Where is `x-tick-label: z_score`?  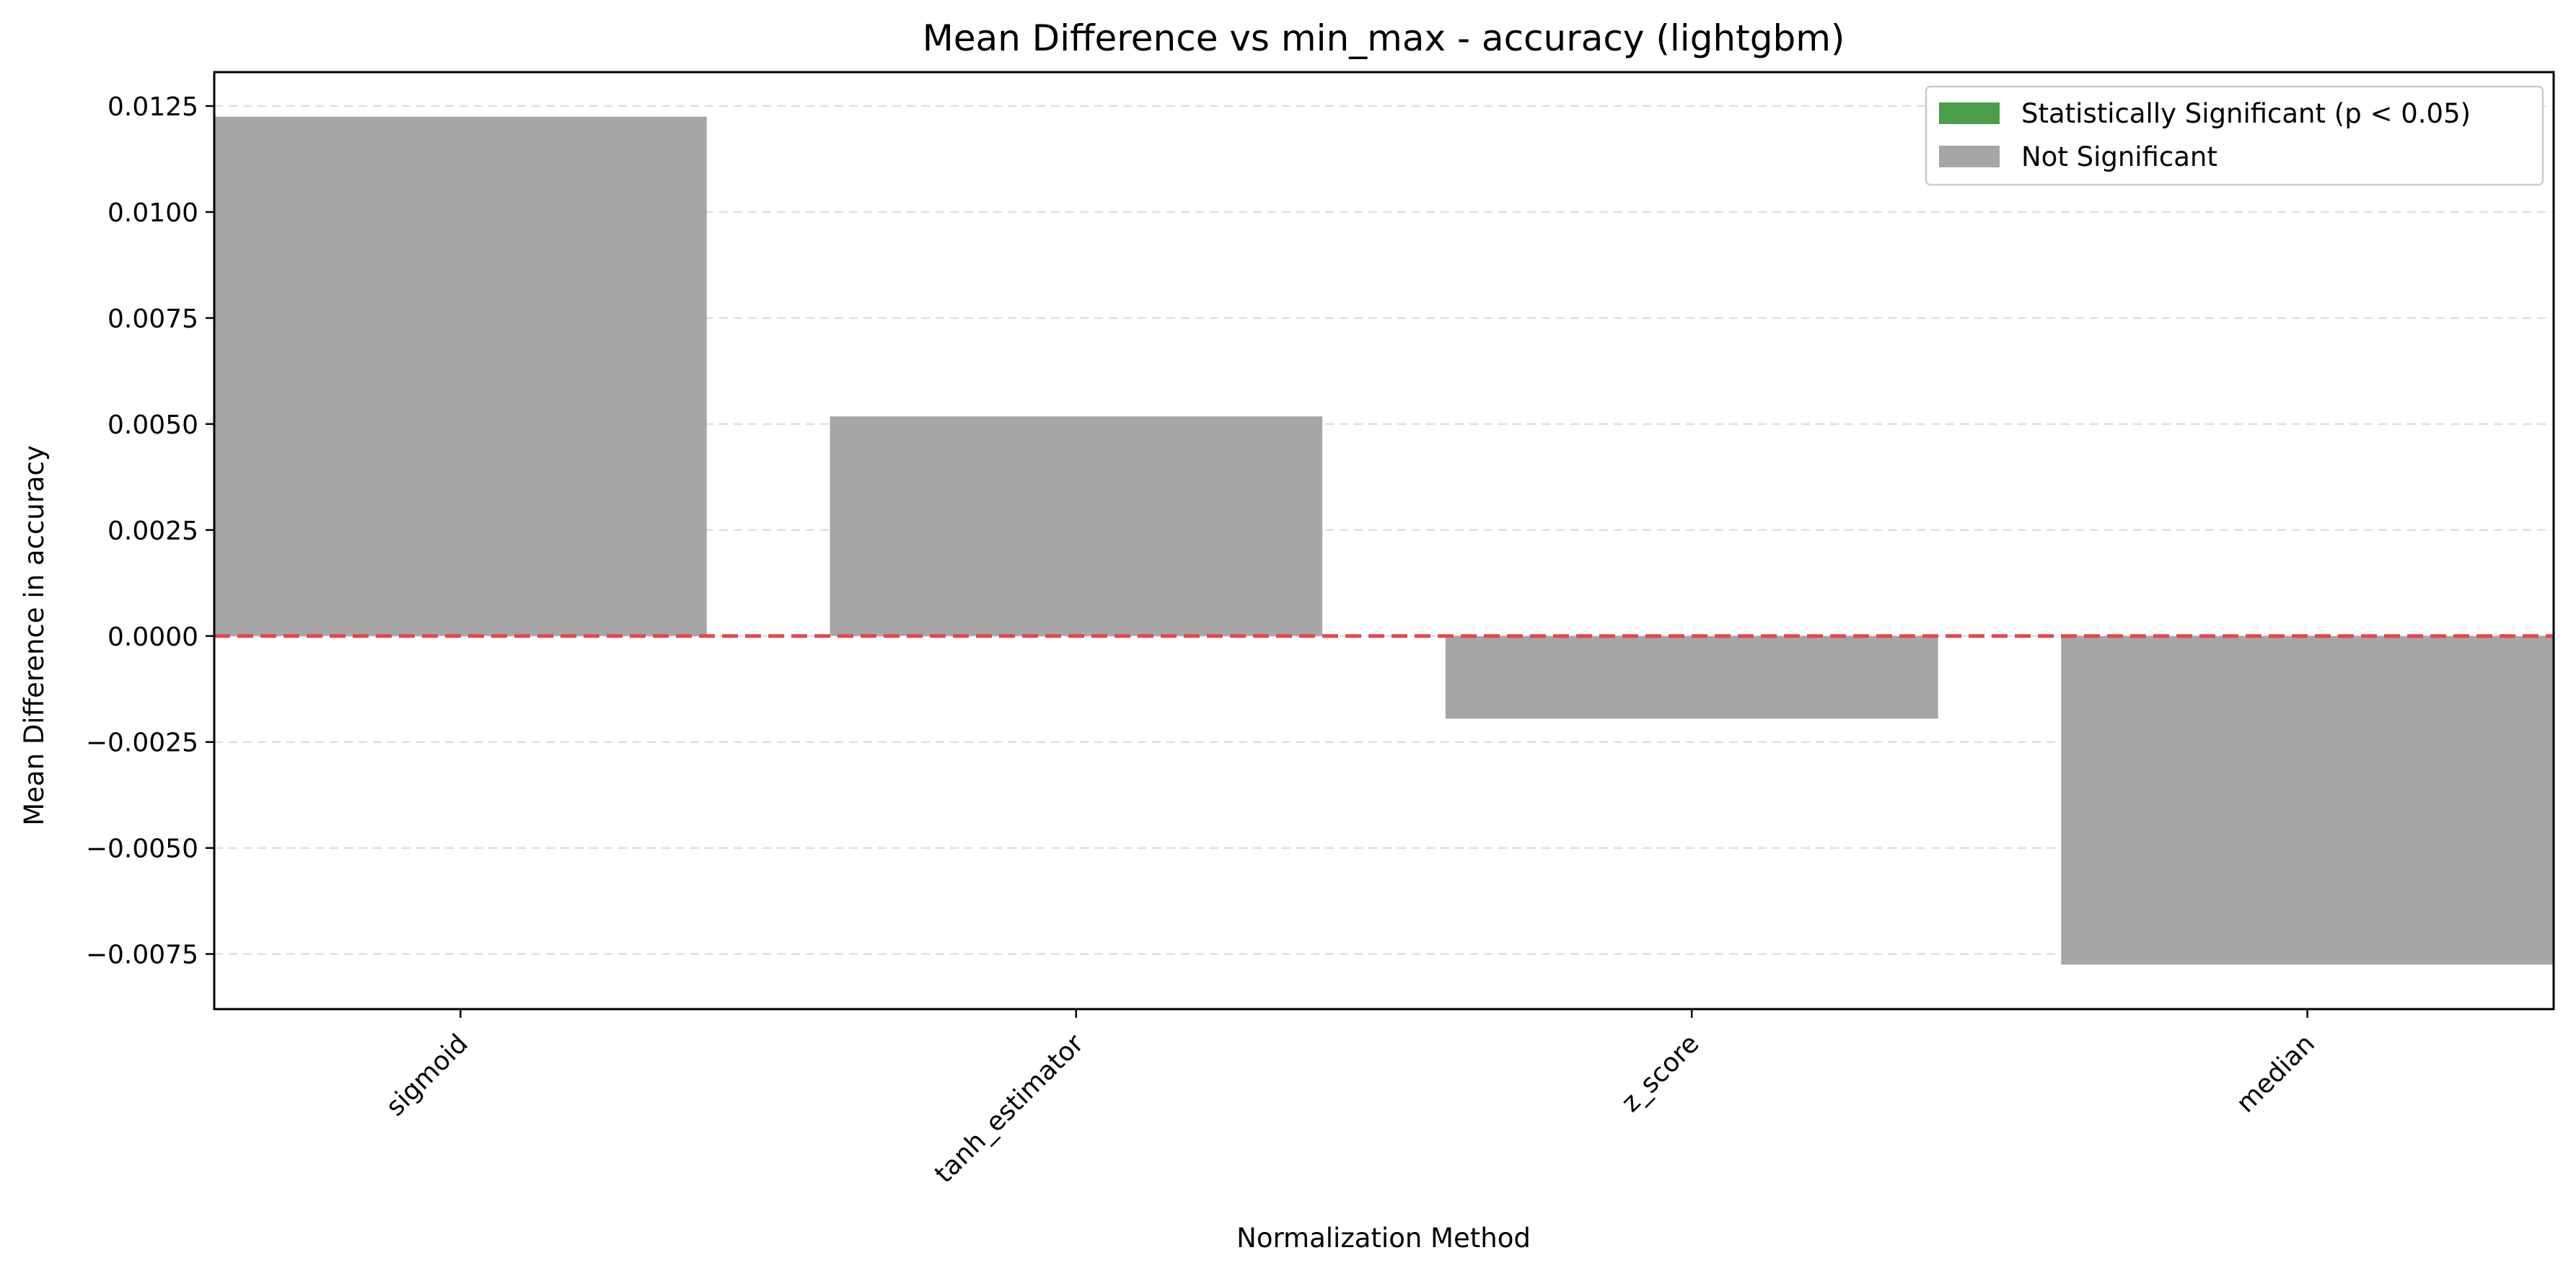
x-tick-label: z_score is located at coordinates (1660, 1073).